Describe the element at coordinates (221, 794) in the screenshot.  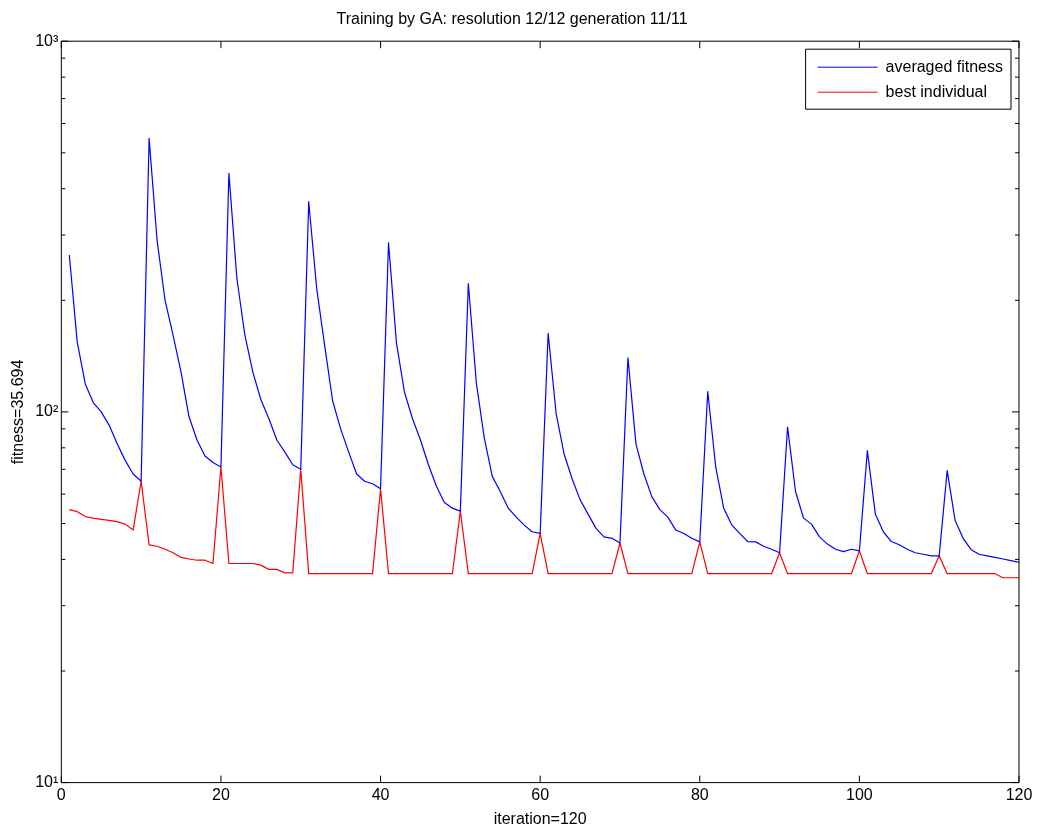
I see `x-tick-label: 20` at that location.